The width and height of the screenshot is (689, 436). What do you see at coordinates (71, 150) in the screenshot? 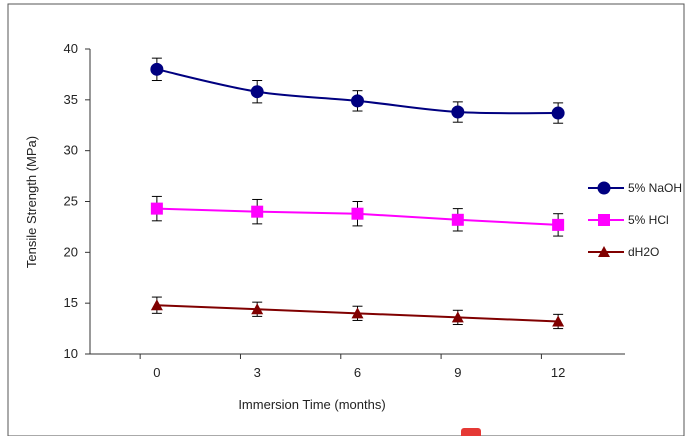
I see `y-tick-label: 30` at bounding box center [71, 150].